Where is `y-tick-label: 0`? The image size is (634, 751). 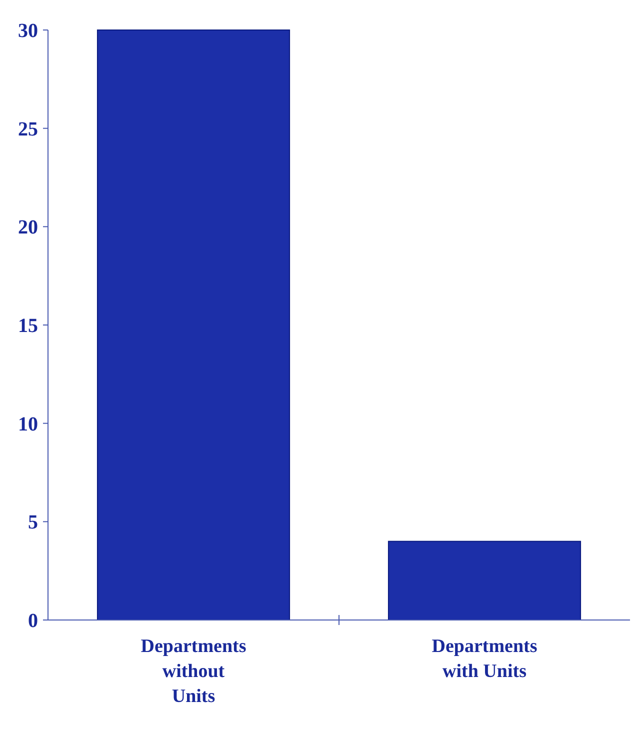 y-tick-label: 0 is located at coordinates (33, 621).